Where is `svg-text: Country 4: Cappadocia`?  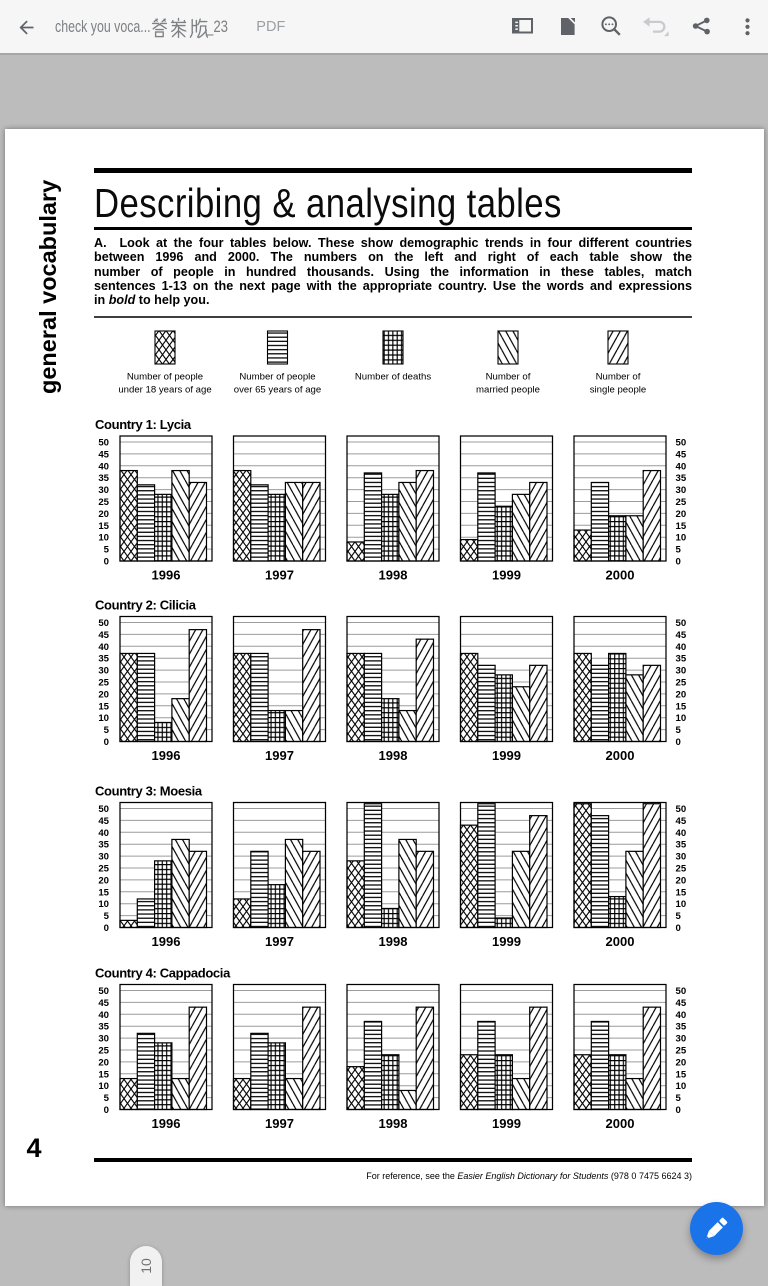
svg-text: Country 4: Cappadocia is located at coordinates (163, 973).